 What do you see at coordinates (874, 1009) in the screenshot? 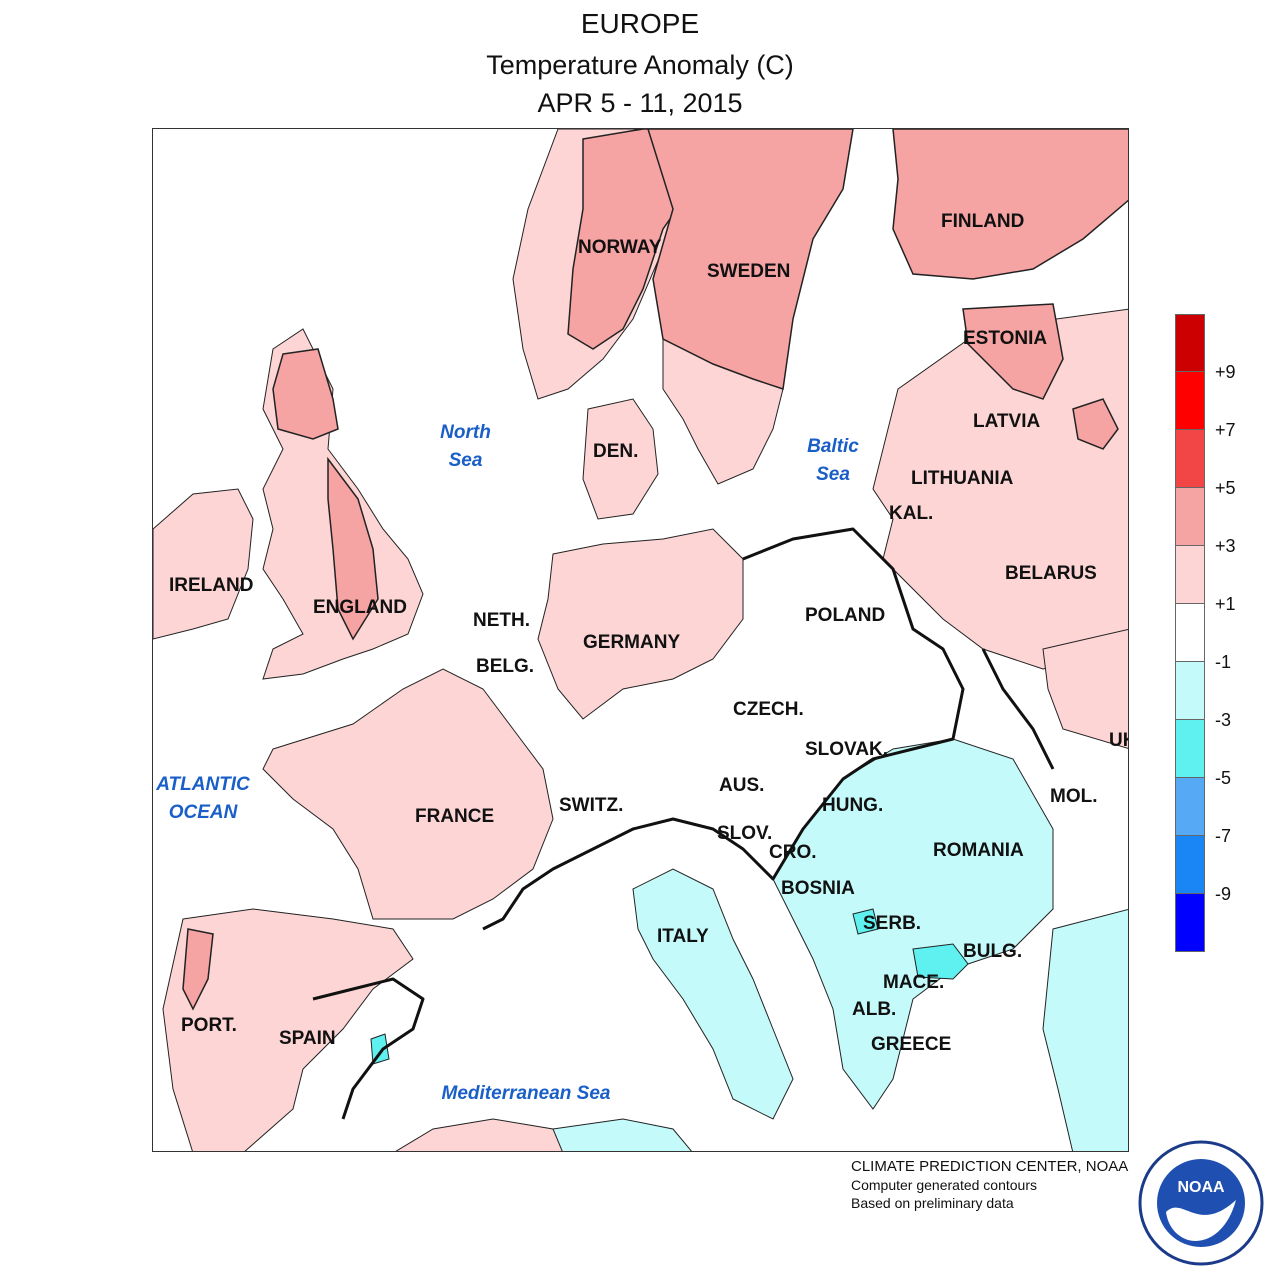
I see `label-albania: ALB.` at bounding box center [874, 1009].